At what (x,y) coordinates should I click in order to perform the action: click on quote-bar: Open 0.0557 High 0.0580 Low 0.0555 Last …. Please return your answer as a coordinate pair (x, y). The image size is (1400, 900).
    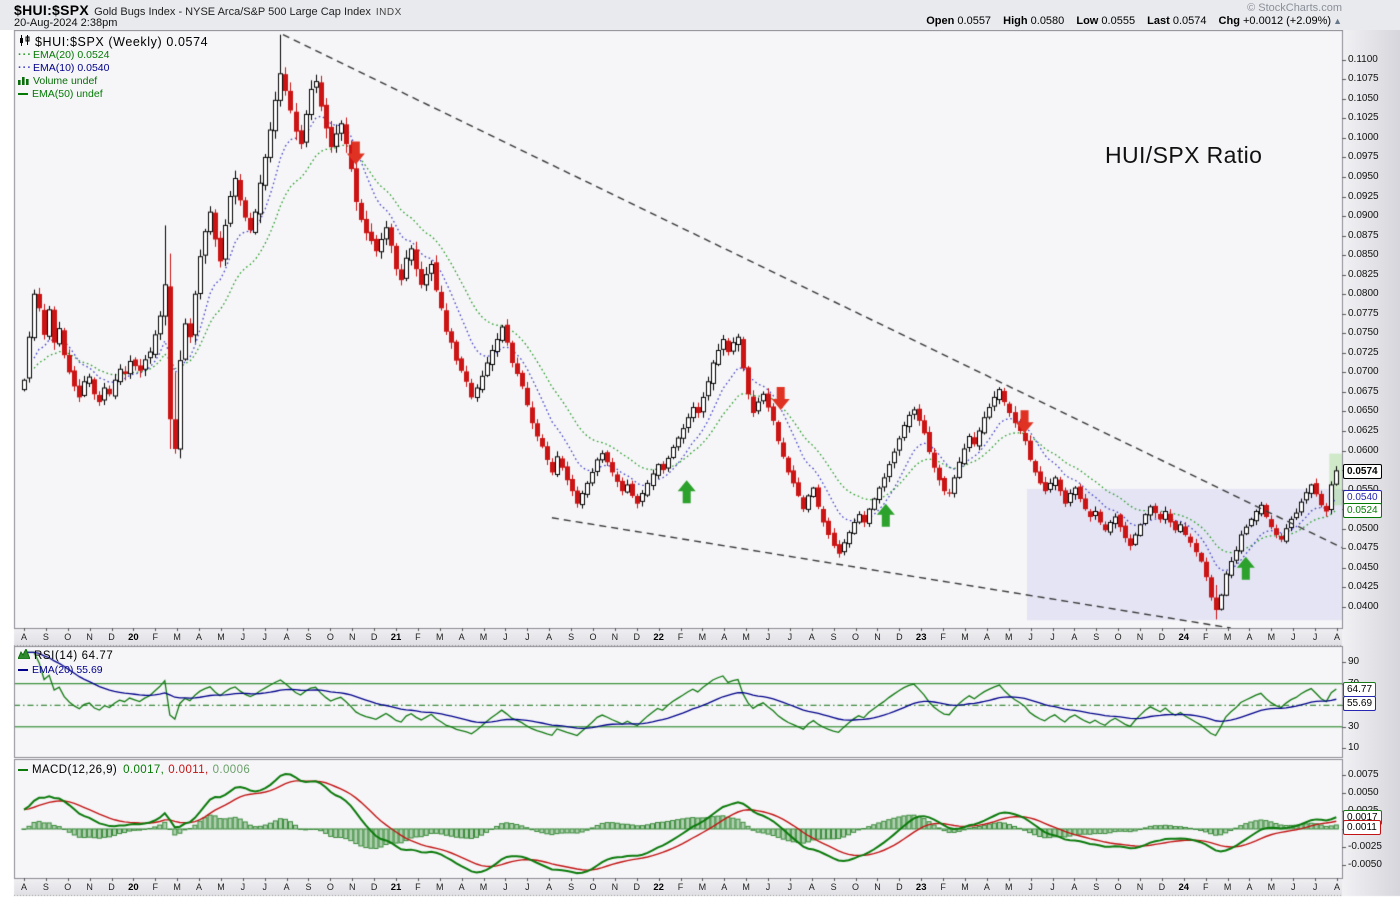
    Looking at the image, I should click on (1129, 21).